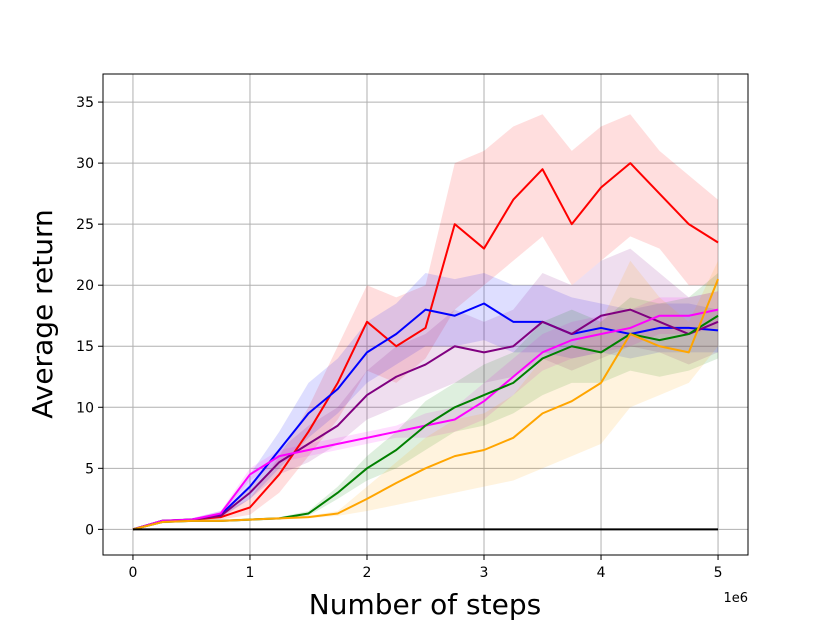 The image size is (830, 627). What do you see at coordinates (85, 408) in the screenshot?
I see `y-tick-label: 10` at bounding box center [85, 408].